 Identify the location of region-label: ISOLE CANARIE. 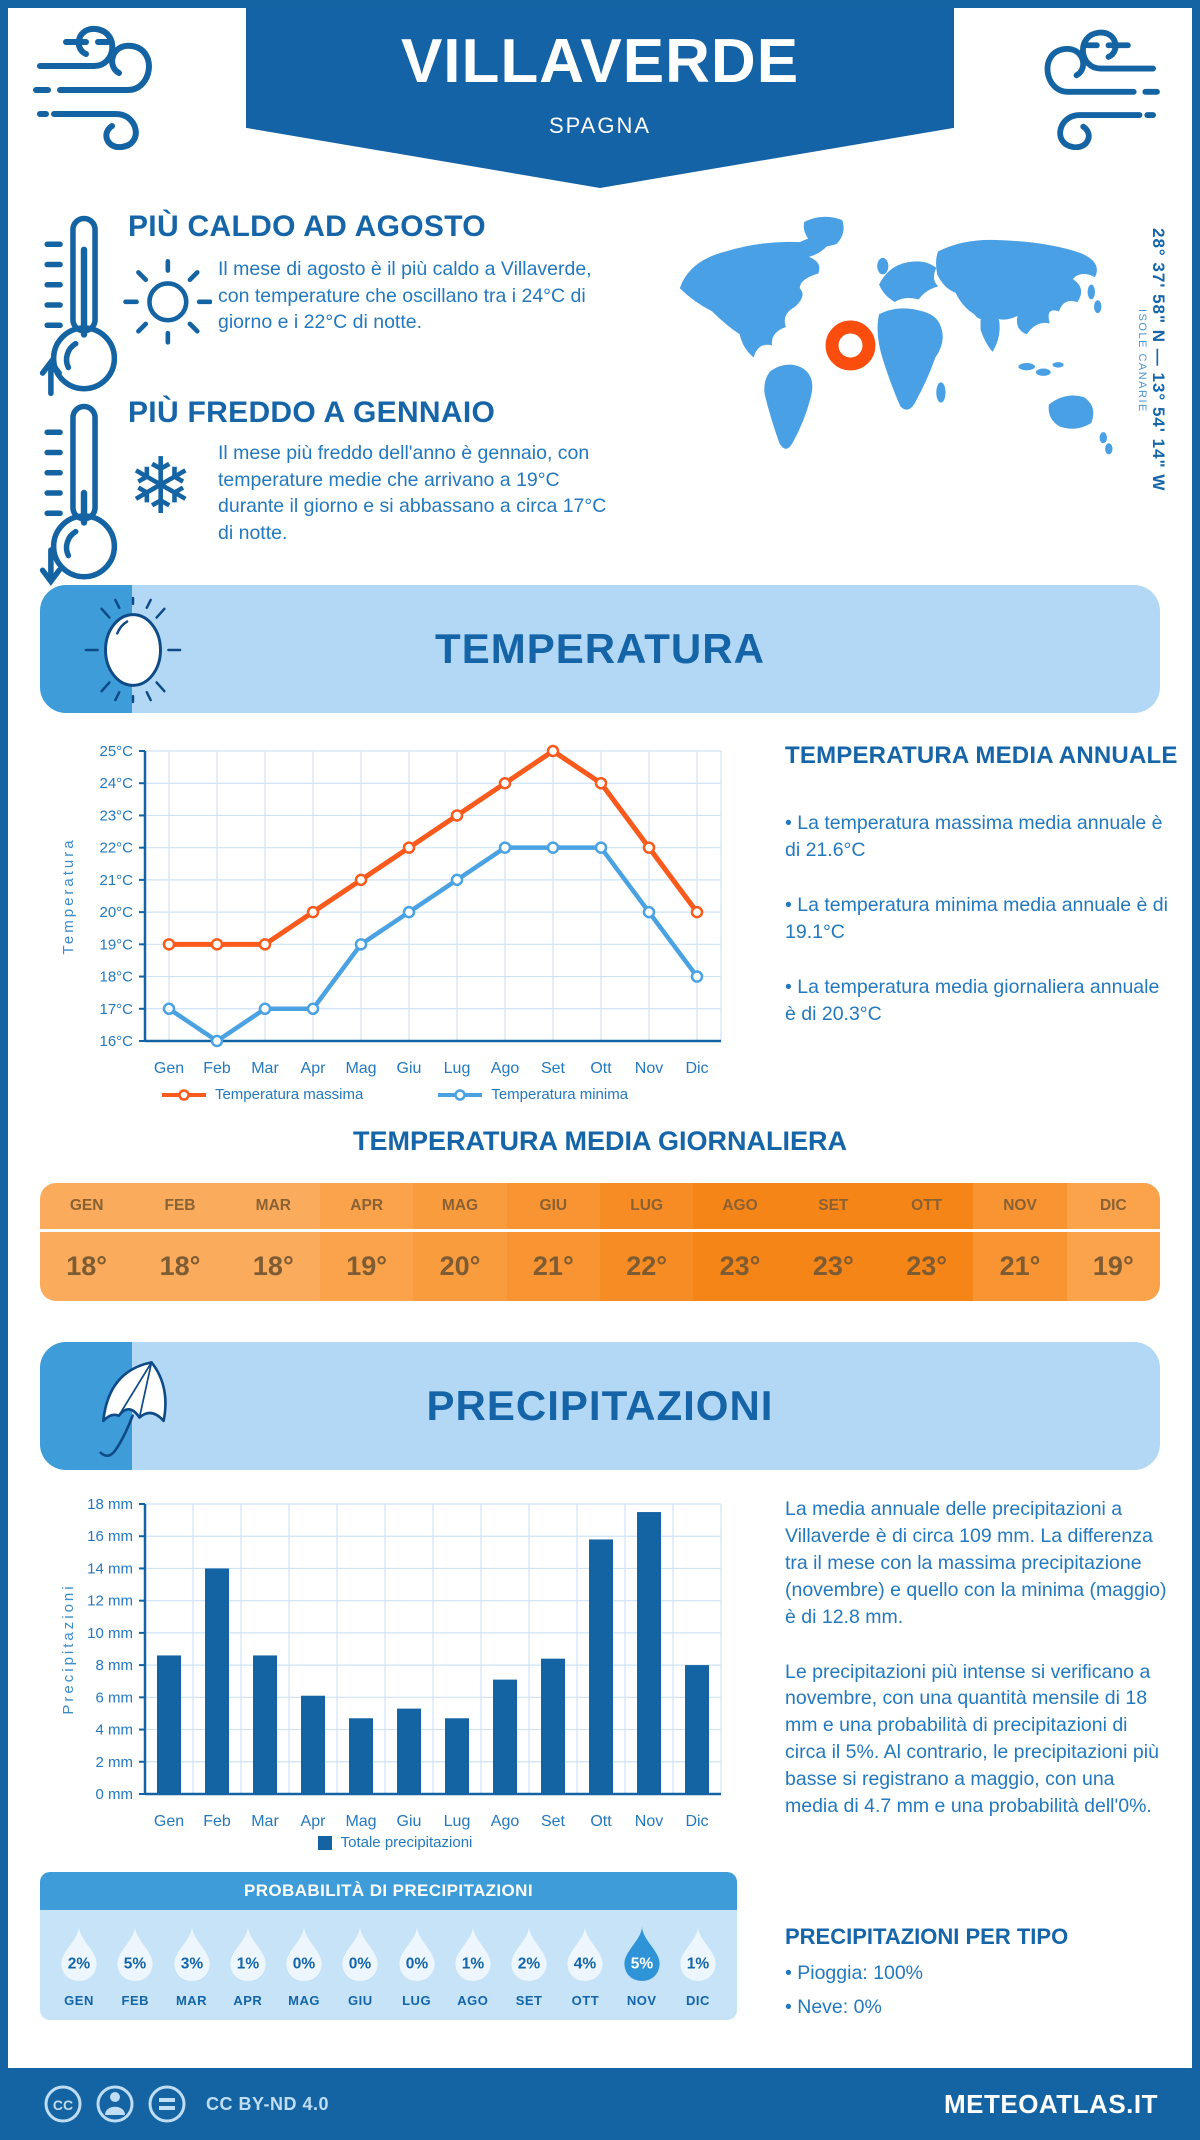
(1142, 361).